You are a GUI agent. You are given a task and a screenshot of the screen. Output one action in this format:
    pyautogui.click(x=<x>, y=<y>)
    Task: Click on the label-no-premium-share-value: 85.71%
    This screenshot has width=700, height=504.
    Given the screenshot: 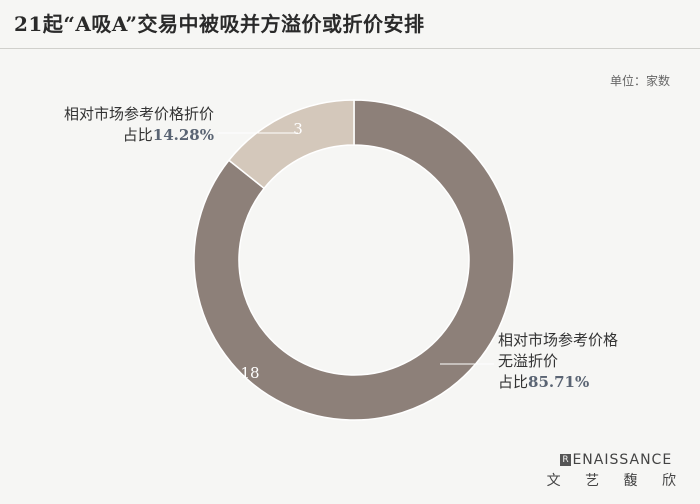 What is the action you would take?
    pyautogui.click(x=559, y=382)
    